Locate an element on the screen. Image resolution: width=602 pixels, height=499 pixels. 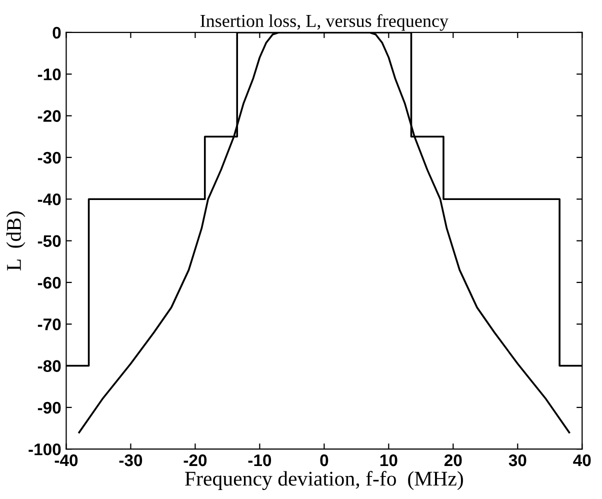
x-tick-label: -30 is located at coordinates (130, 460).